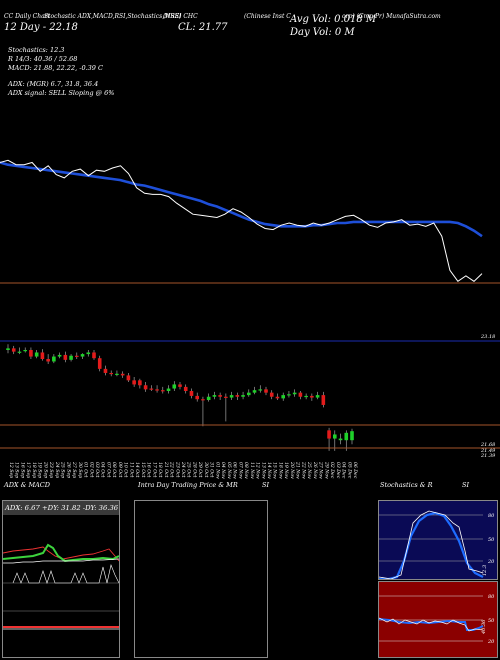 This screenshot has height=660, width=500. What do you see at coordinates (160, 470) in the screenshot?
I see `x-date-label: 18 Oct` at bounding box center [160, 470].